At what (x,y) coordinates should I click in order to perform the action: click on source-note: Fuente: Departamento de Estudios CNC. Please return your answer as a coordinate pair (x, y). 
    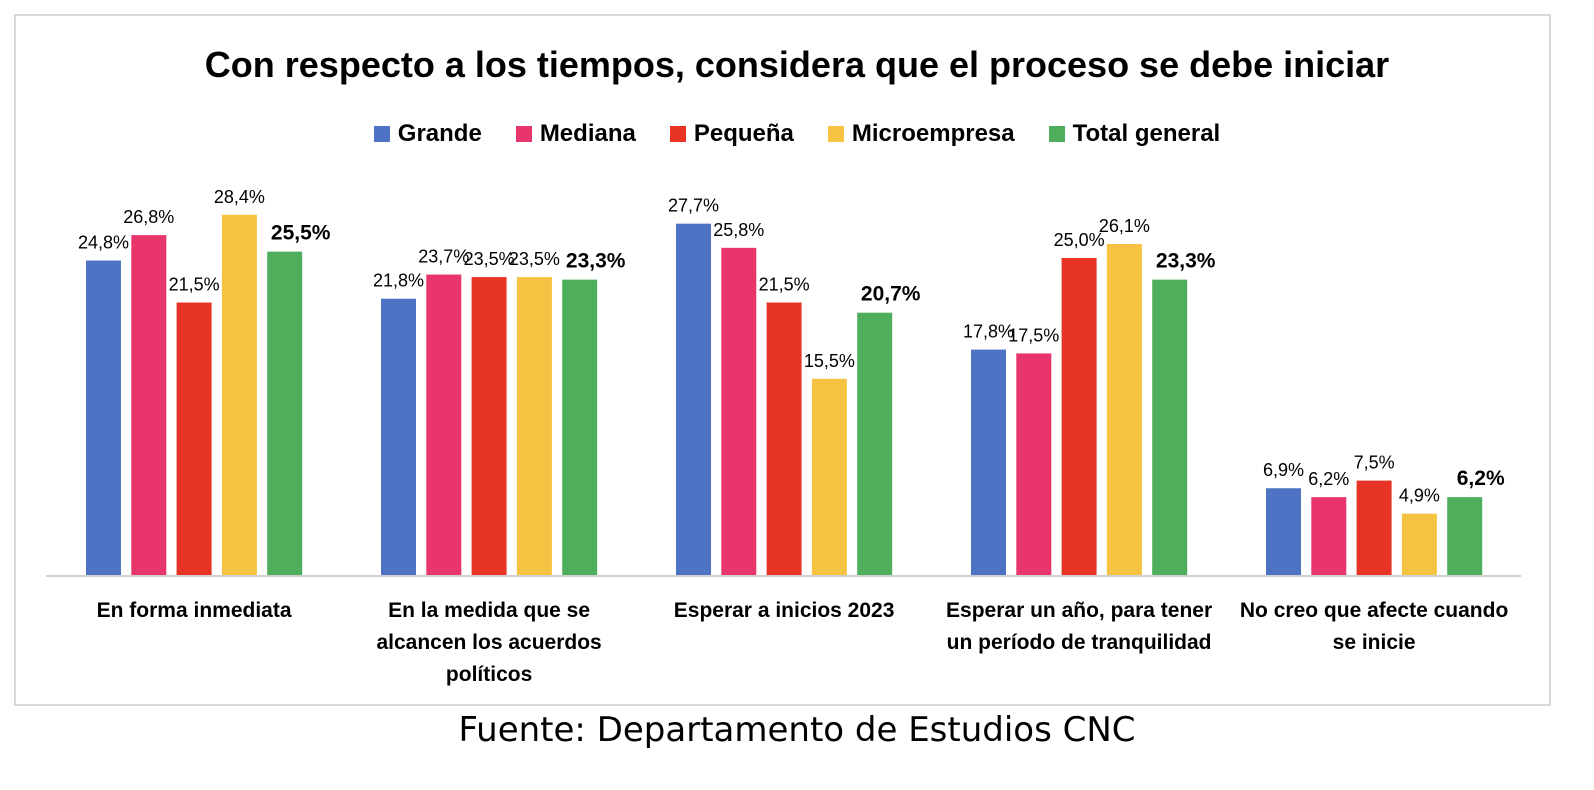
    Looking at the image, I should click on (797, 730).